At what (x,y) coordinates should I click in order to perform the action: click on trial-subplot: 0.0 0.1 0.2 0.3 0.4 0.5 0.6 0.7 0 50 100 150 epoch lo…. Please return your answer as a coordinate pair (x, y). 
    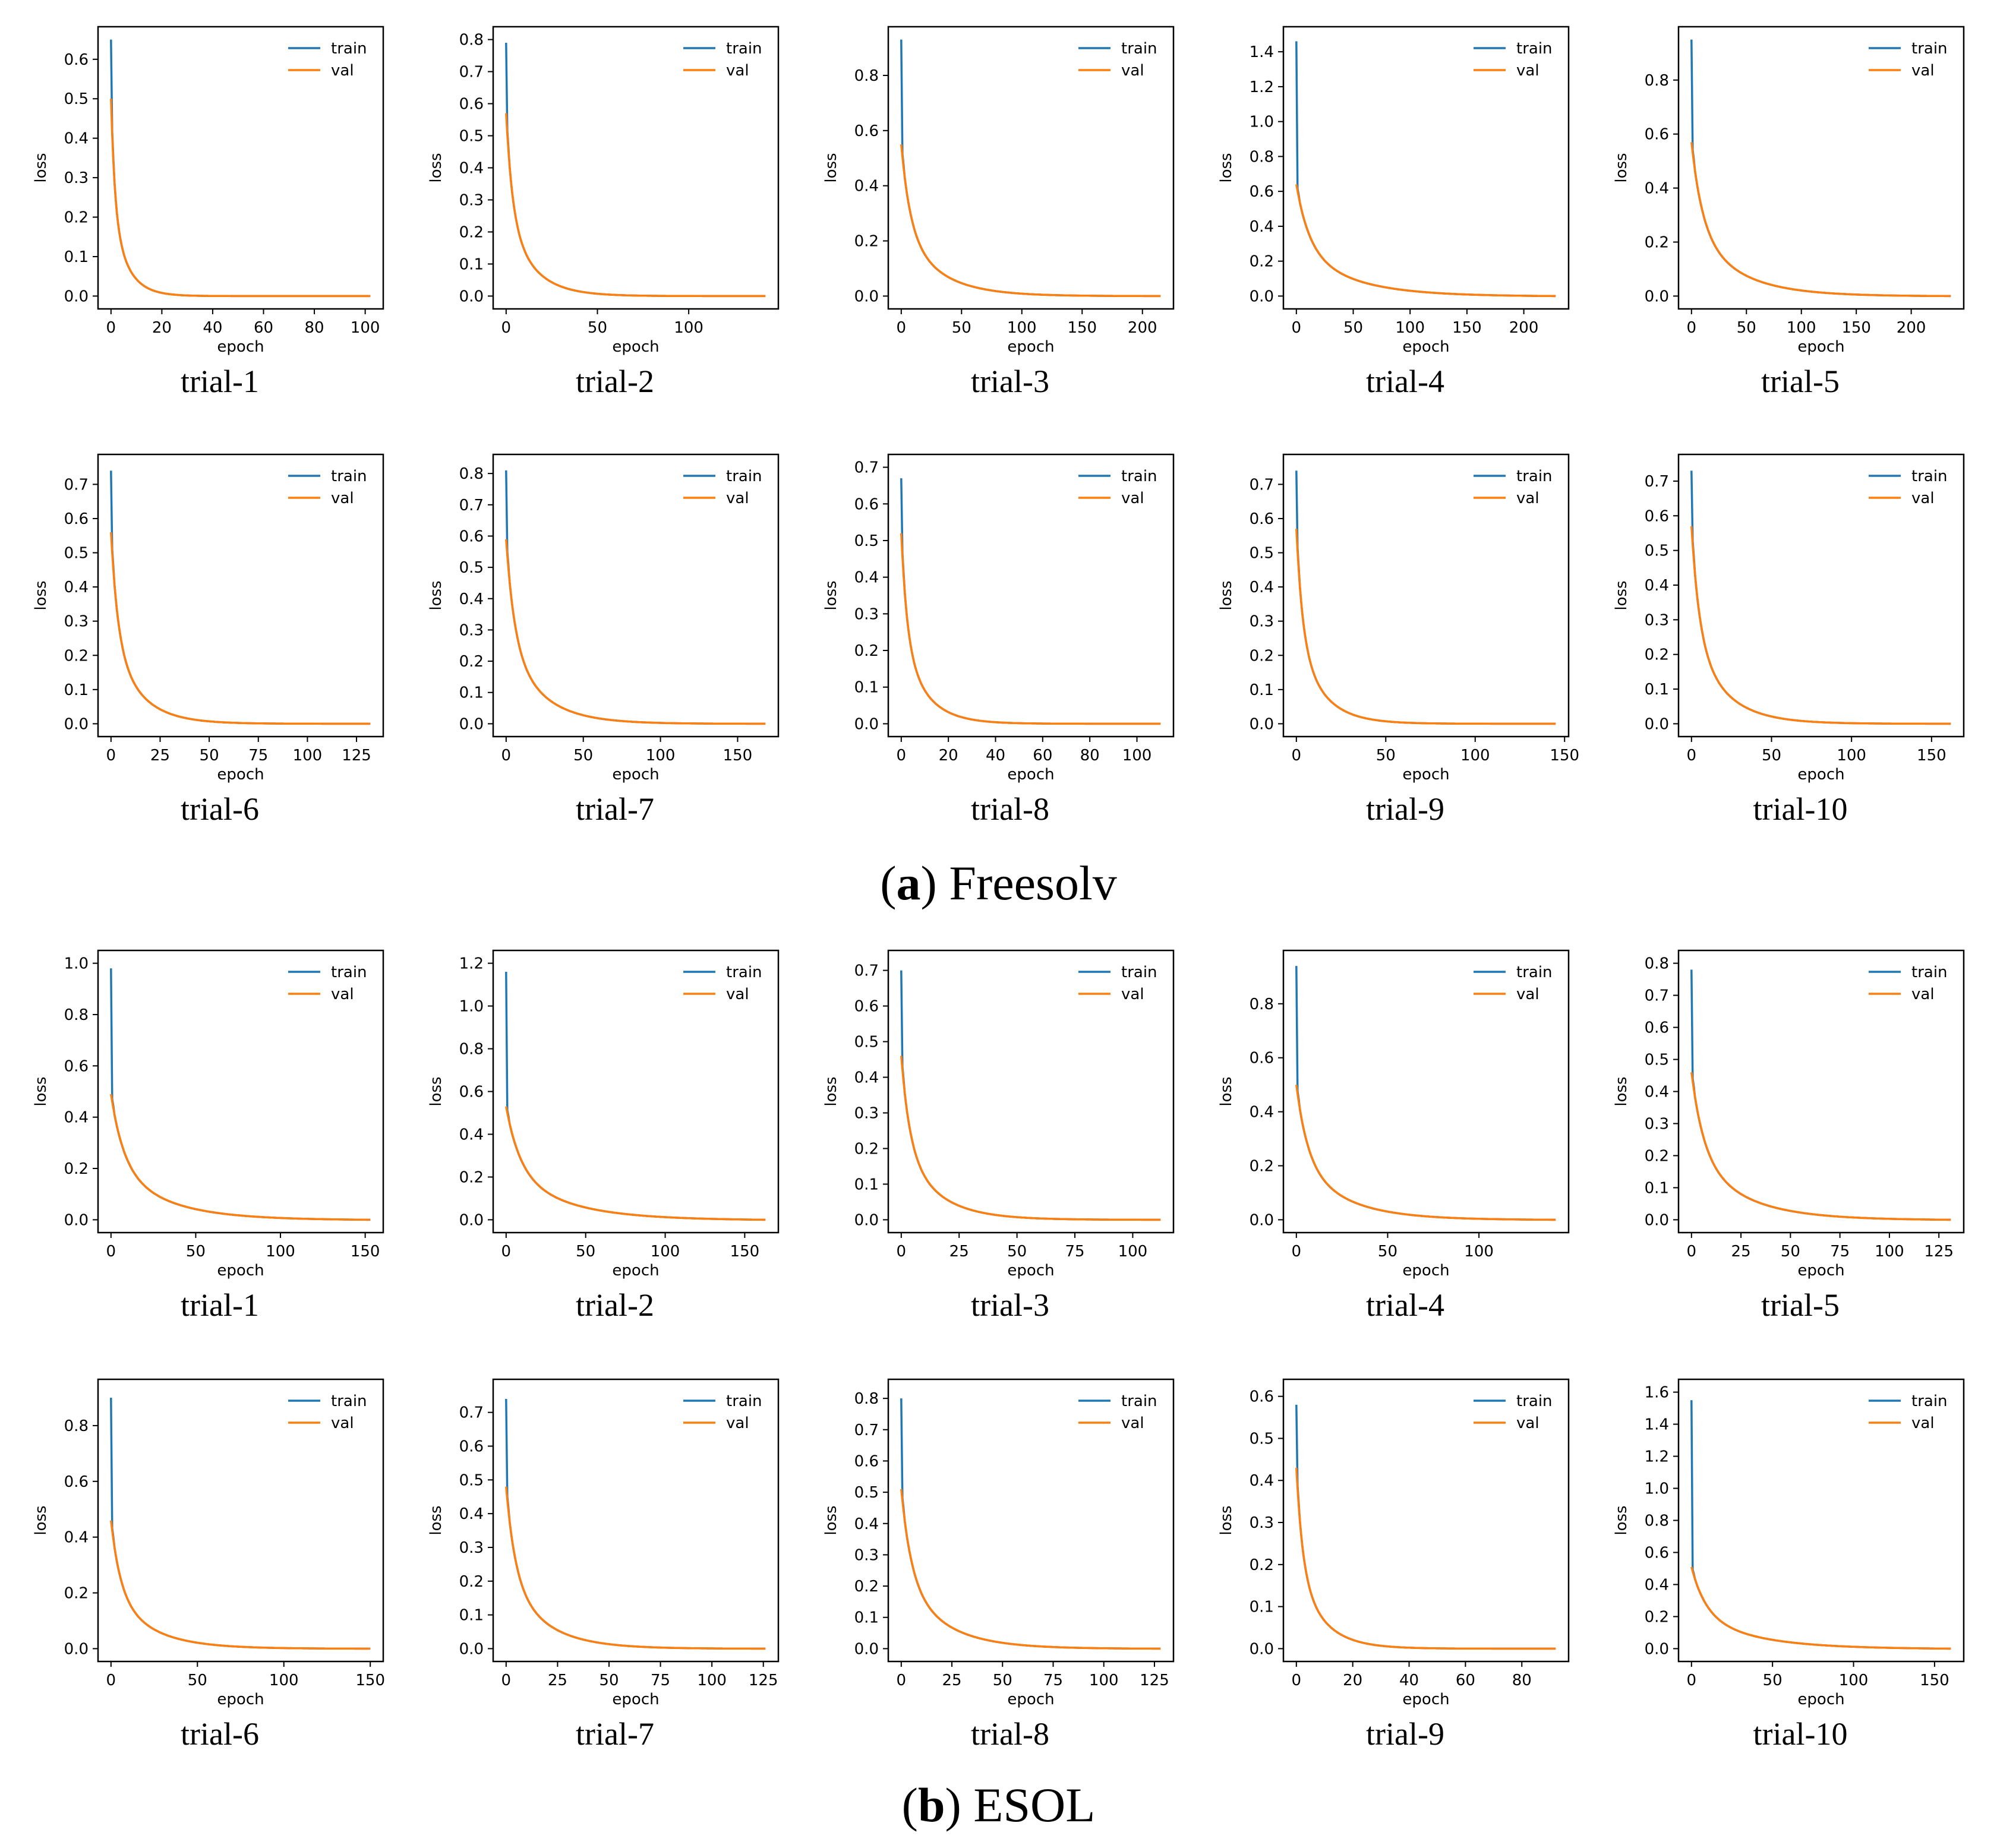
    Looking at the image, I should click on (1789, 640).